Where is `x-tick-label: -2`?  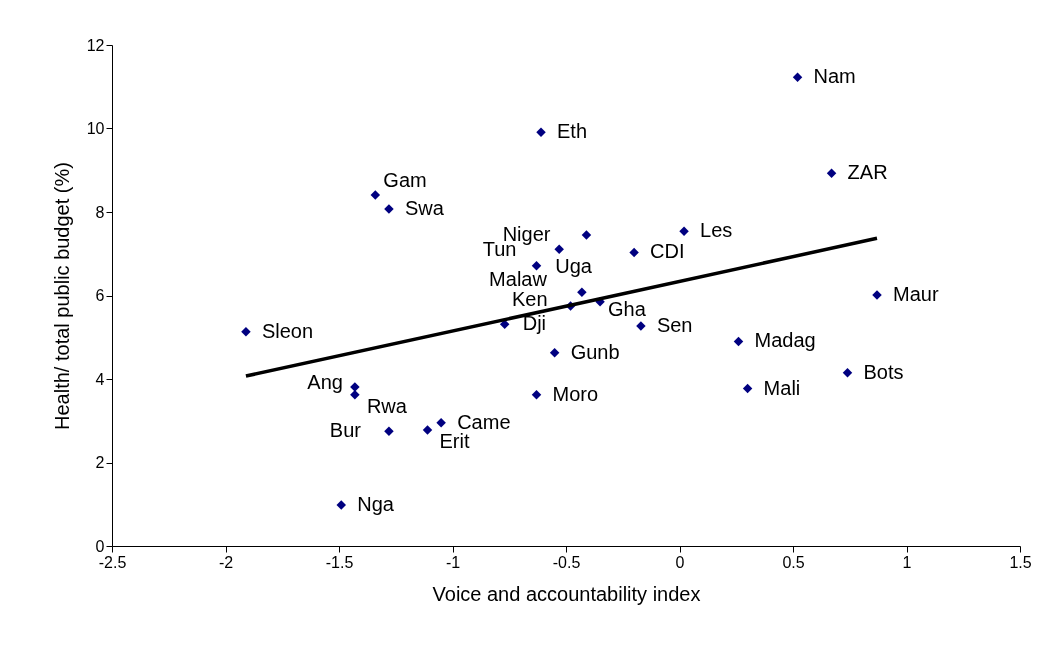
x-tick-label: -2 is located at coordinates (226, 562).